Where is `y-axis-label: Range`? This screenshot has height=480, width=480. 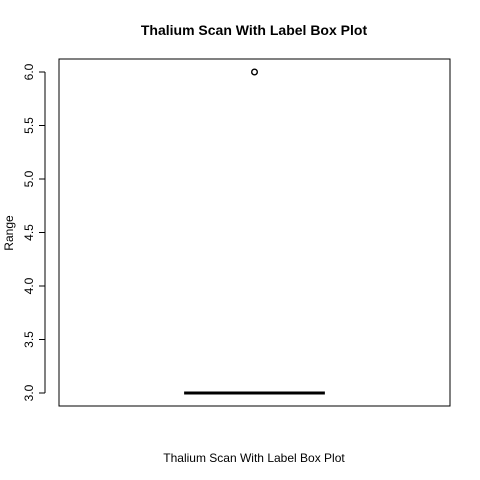 y-axis-label: Range is located at coordinates (9, 233).